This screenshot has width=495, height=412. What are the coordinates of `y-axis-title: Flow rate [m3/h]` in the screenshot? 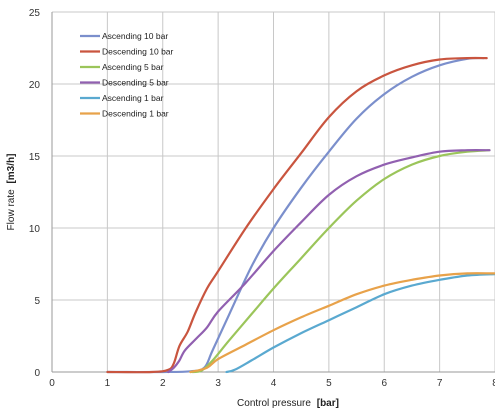 It's located at (11, 192).